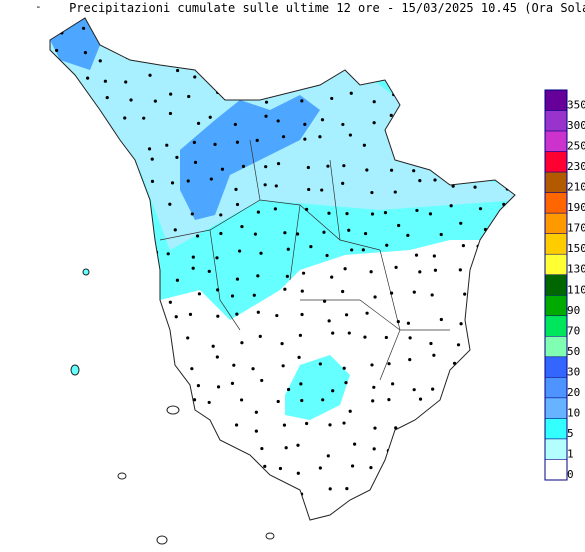 This screenshot has width=585, height=552. Describe the element at coordinates (570, 433) in the screenshot. I see `legend-label: 5` at that location.